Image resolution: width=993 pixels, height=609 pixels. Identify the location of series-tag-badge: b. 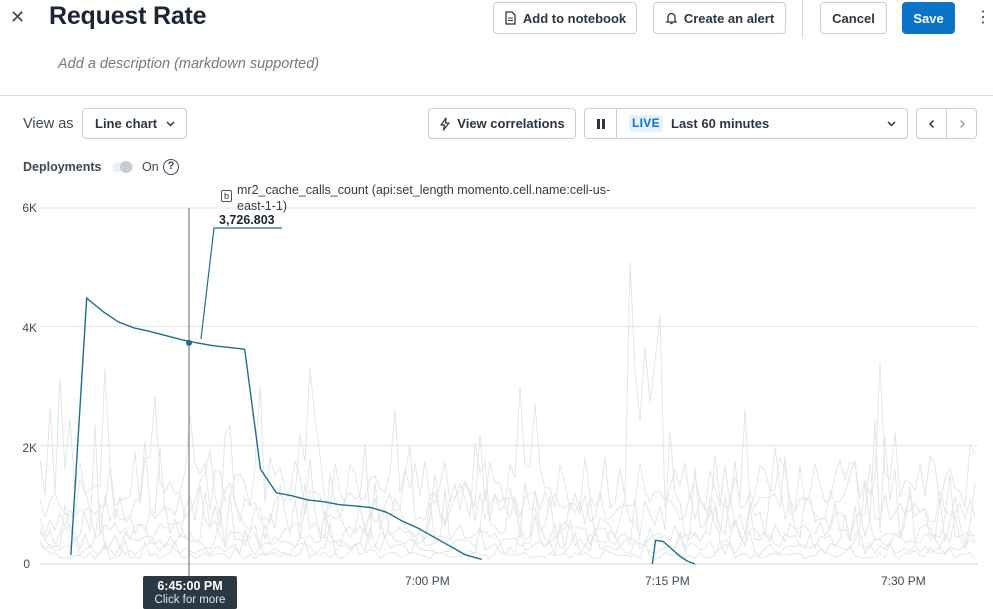
(226, 196).